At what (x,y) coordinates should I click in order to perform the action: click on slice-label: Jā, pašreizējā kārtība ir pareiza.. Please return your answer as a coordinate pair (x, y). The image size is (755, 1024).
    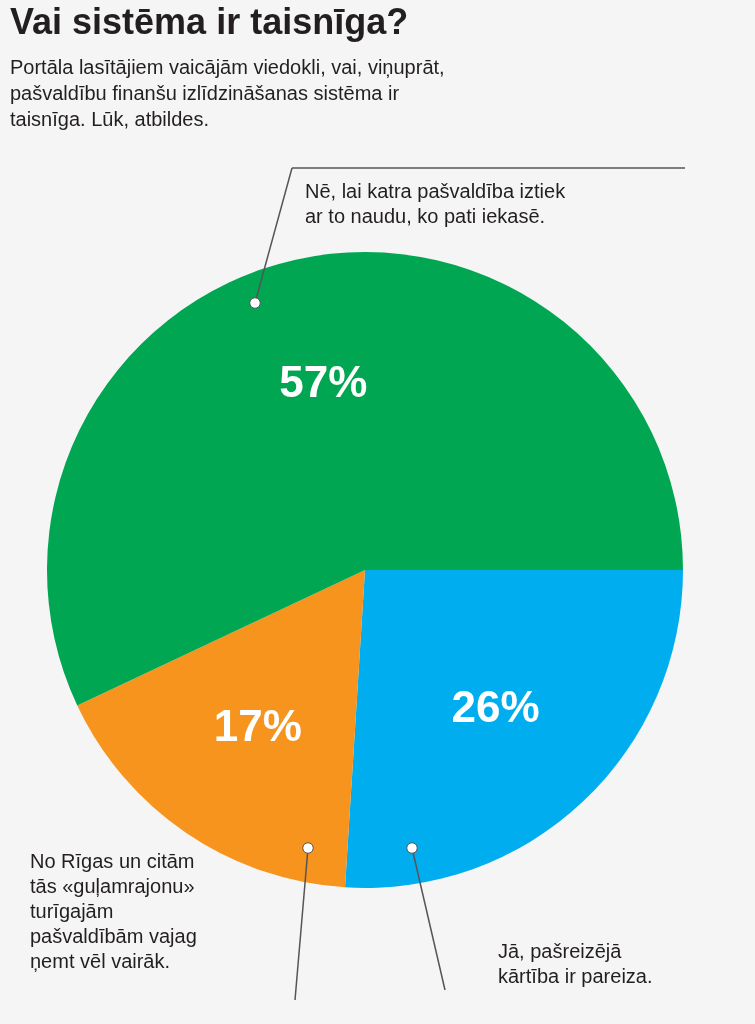
    Looking at the image, I should click on (575, 963).